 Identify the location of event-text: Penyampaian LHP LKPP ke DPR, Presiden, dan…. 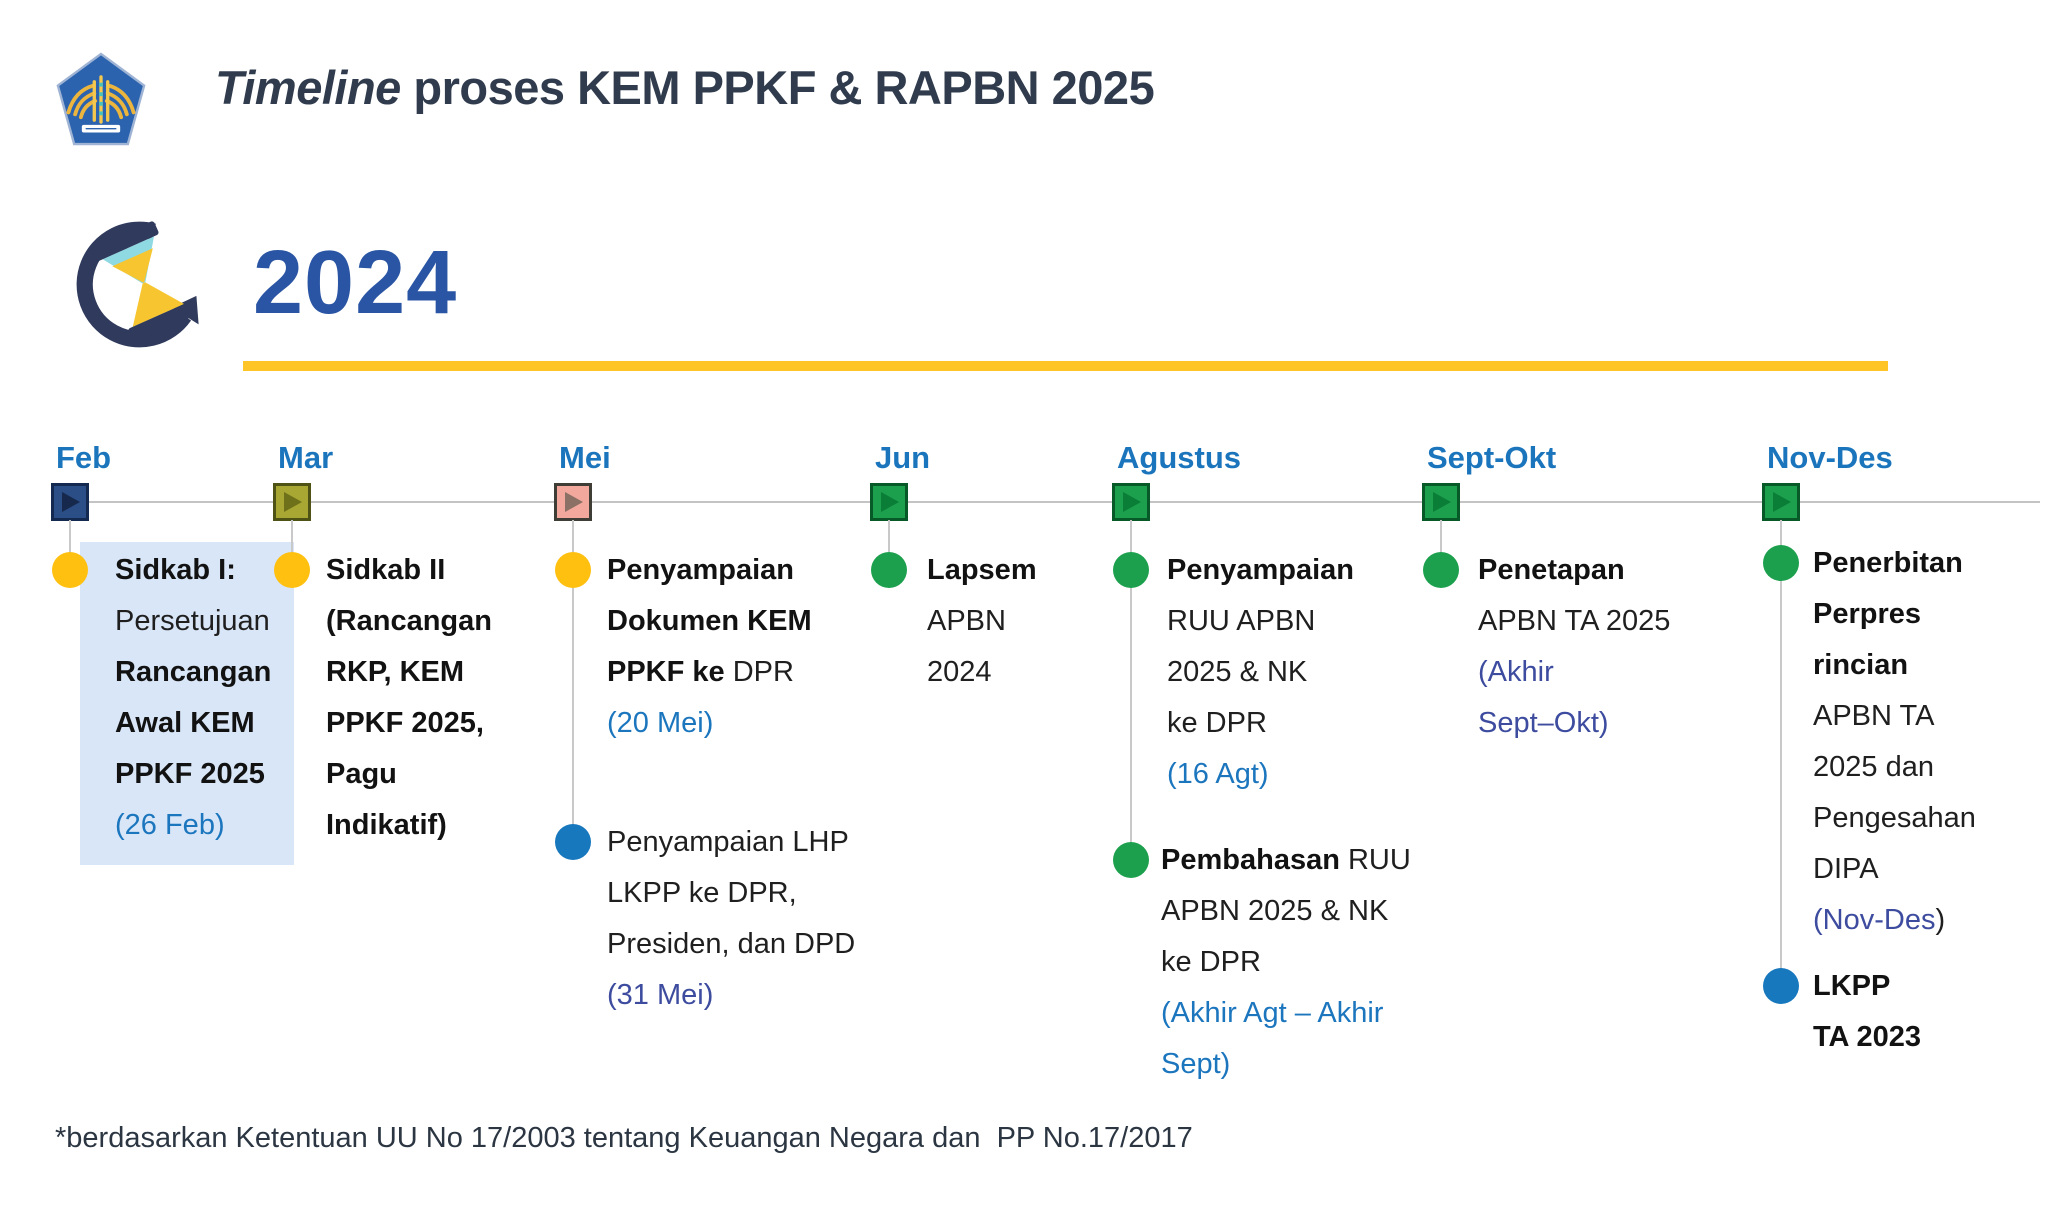
(731, 918).